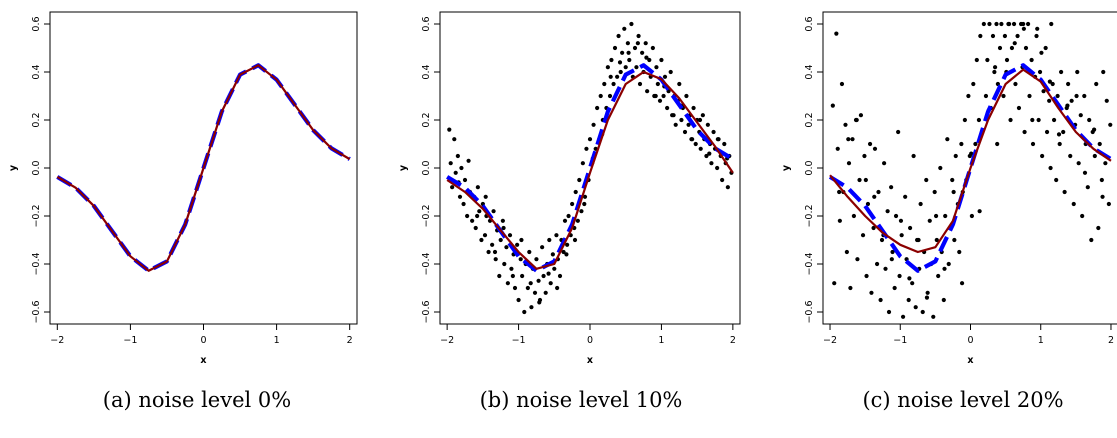 Image resolution: width=1117 pixels, height=438 pixels. What do you see at coordinates (970, 340) in the screenshot?
I see `x-tick-label: 0` at bounding box center [970, 340].